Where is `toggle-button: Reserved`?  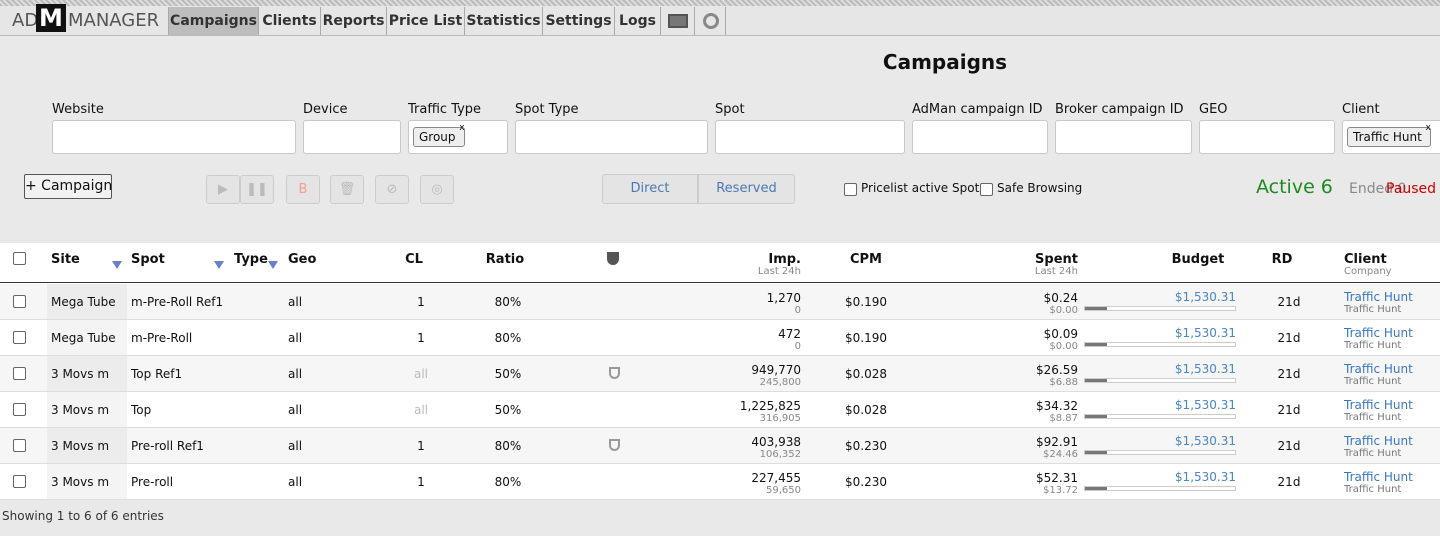
toggle-button: Reserved is located at coordinates (746, 189).